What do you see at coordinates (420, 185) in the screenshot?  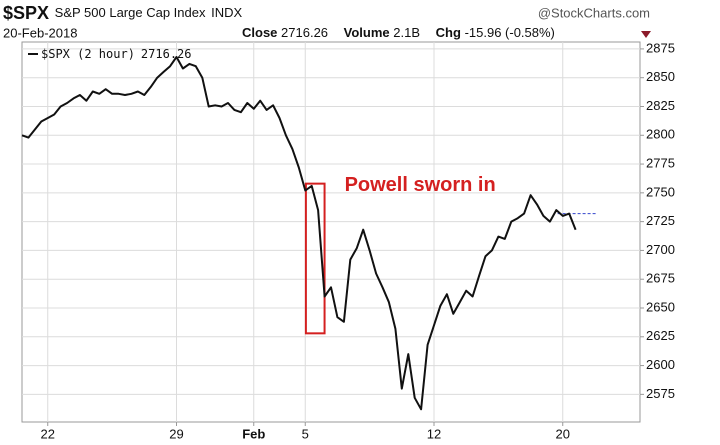 I see `annotation: Powell sworn in` at bounding box center [420, 185].